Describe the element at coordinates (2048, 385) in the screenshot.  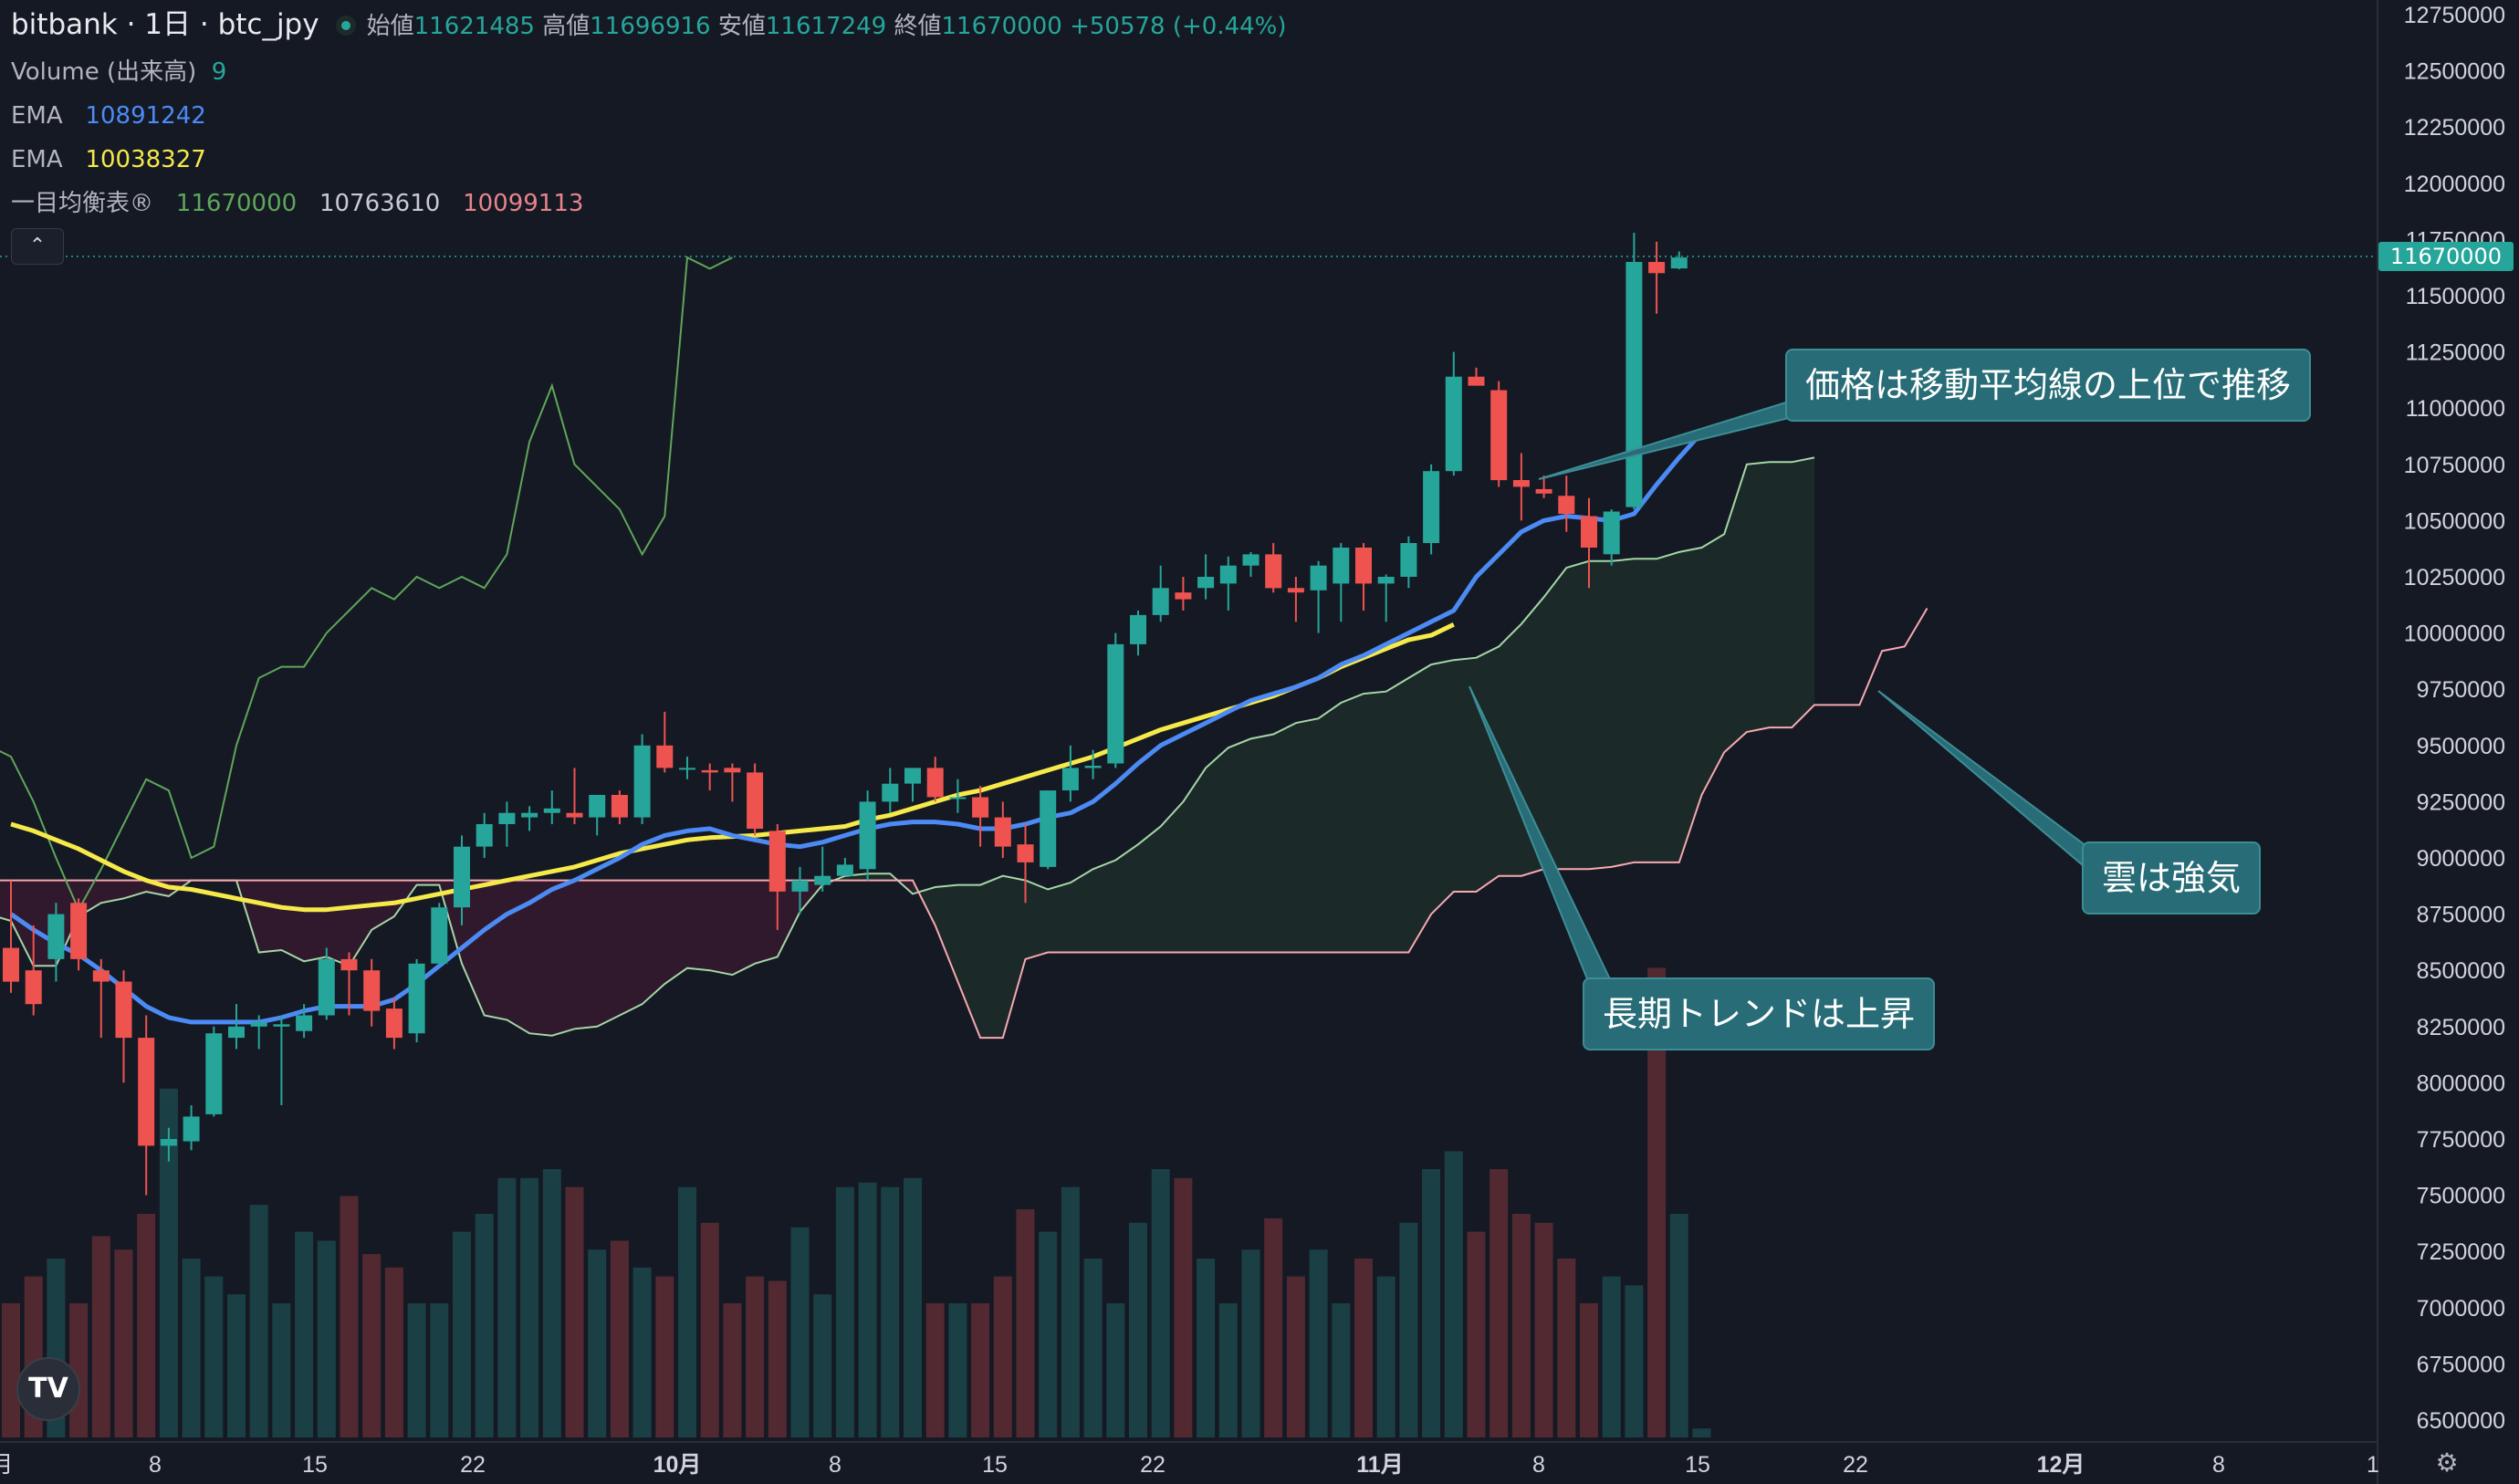
I see `callout-ema-above: 価格は移動平均線の上位で推移` at that location.